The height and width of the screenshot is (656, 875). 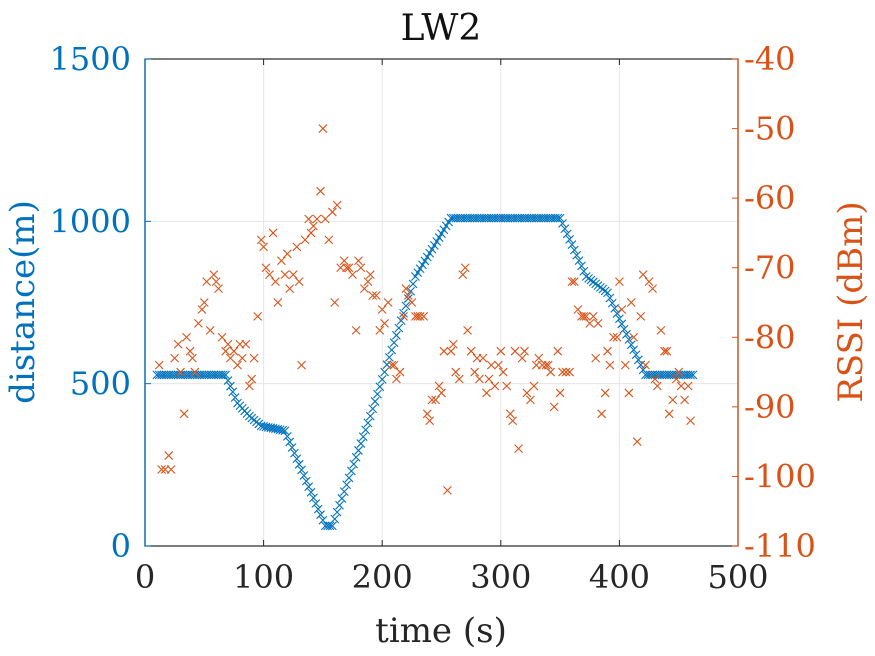 What do you see at coordinates (90, 221) in the screenshot?
I see `y-tick-label: 1000` at bounding box center [90, 221].